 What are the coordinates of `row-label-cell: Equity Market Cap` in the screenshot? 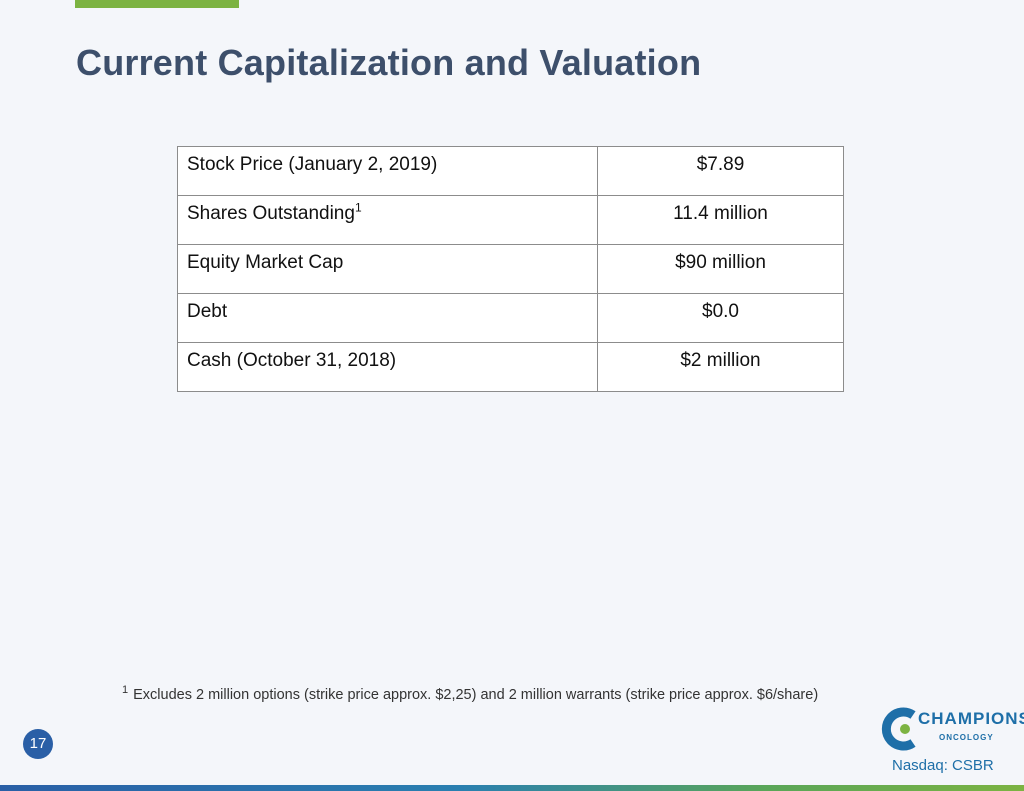 It's located at (387, 269).